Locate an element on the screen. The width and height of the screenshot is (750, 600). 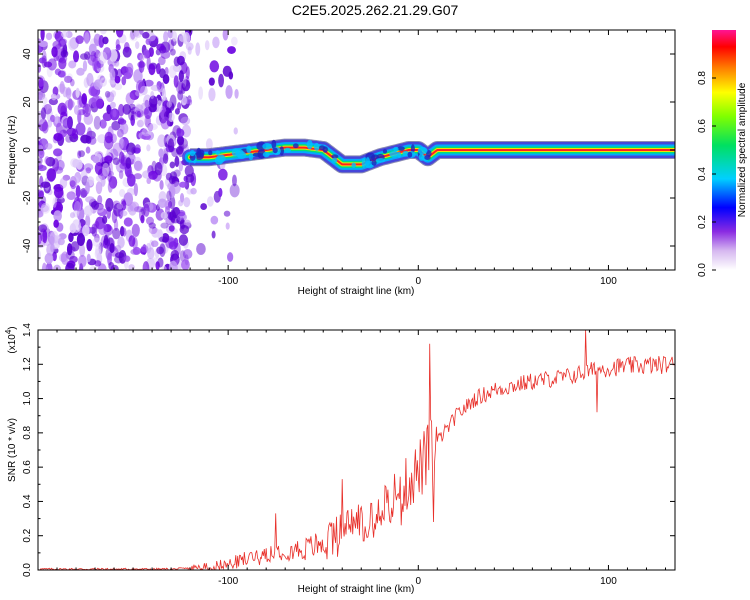
colorbar-gradient is located at coordinates (724, 150).